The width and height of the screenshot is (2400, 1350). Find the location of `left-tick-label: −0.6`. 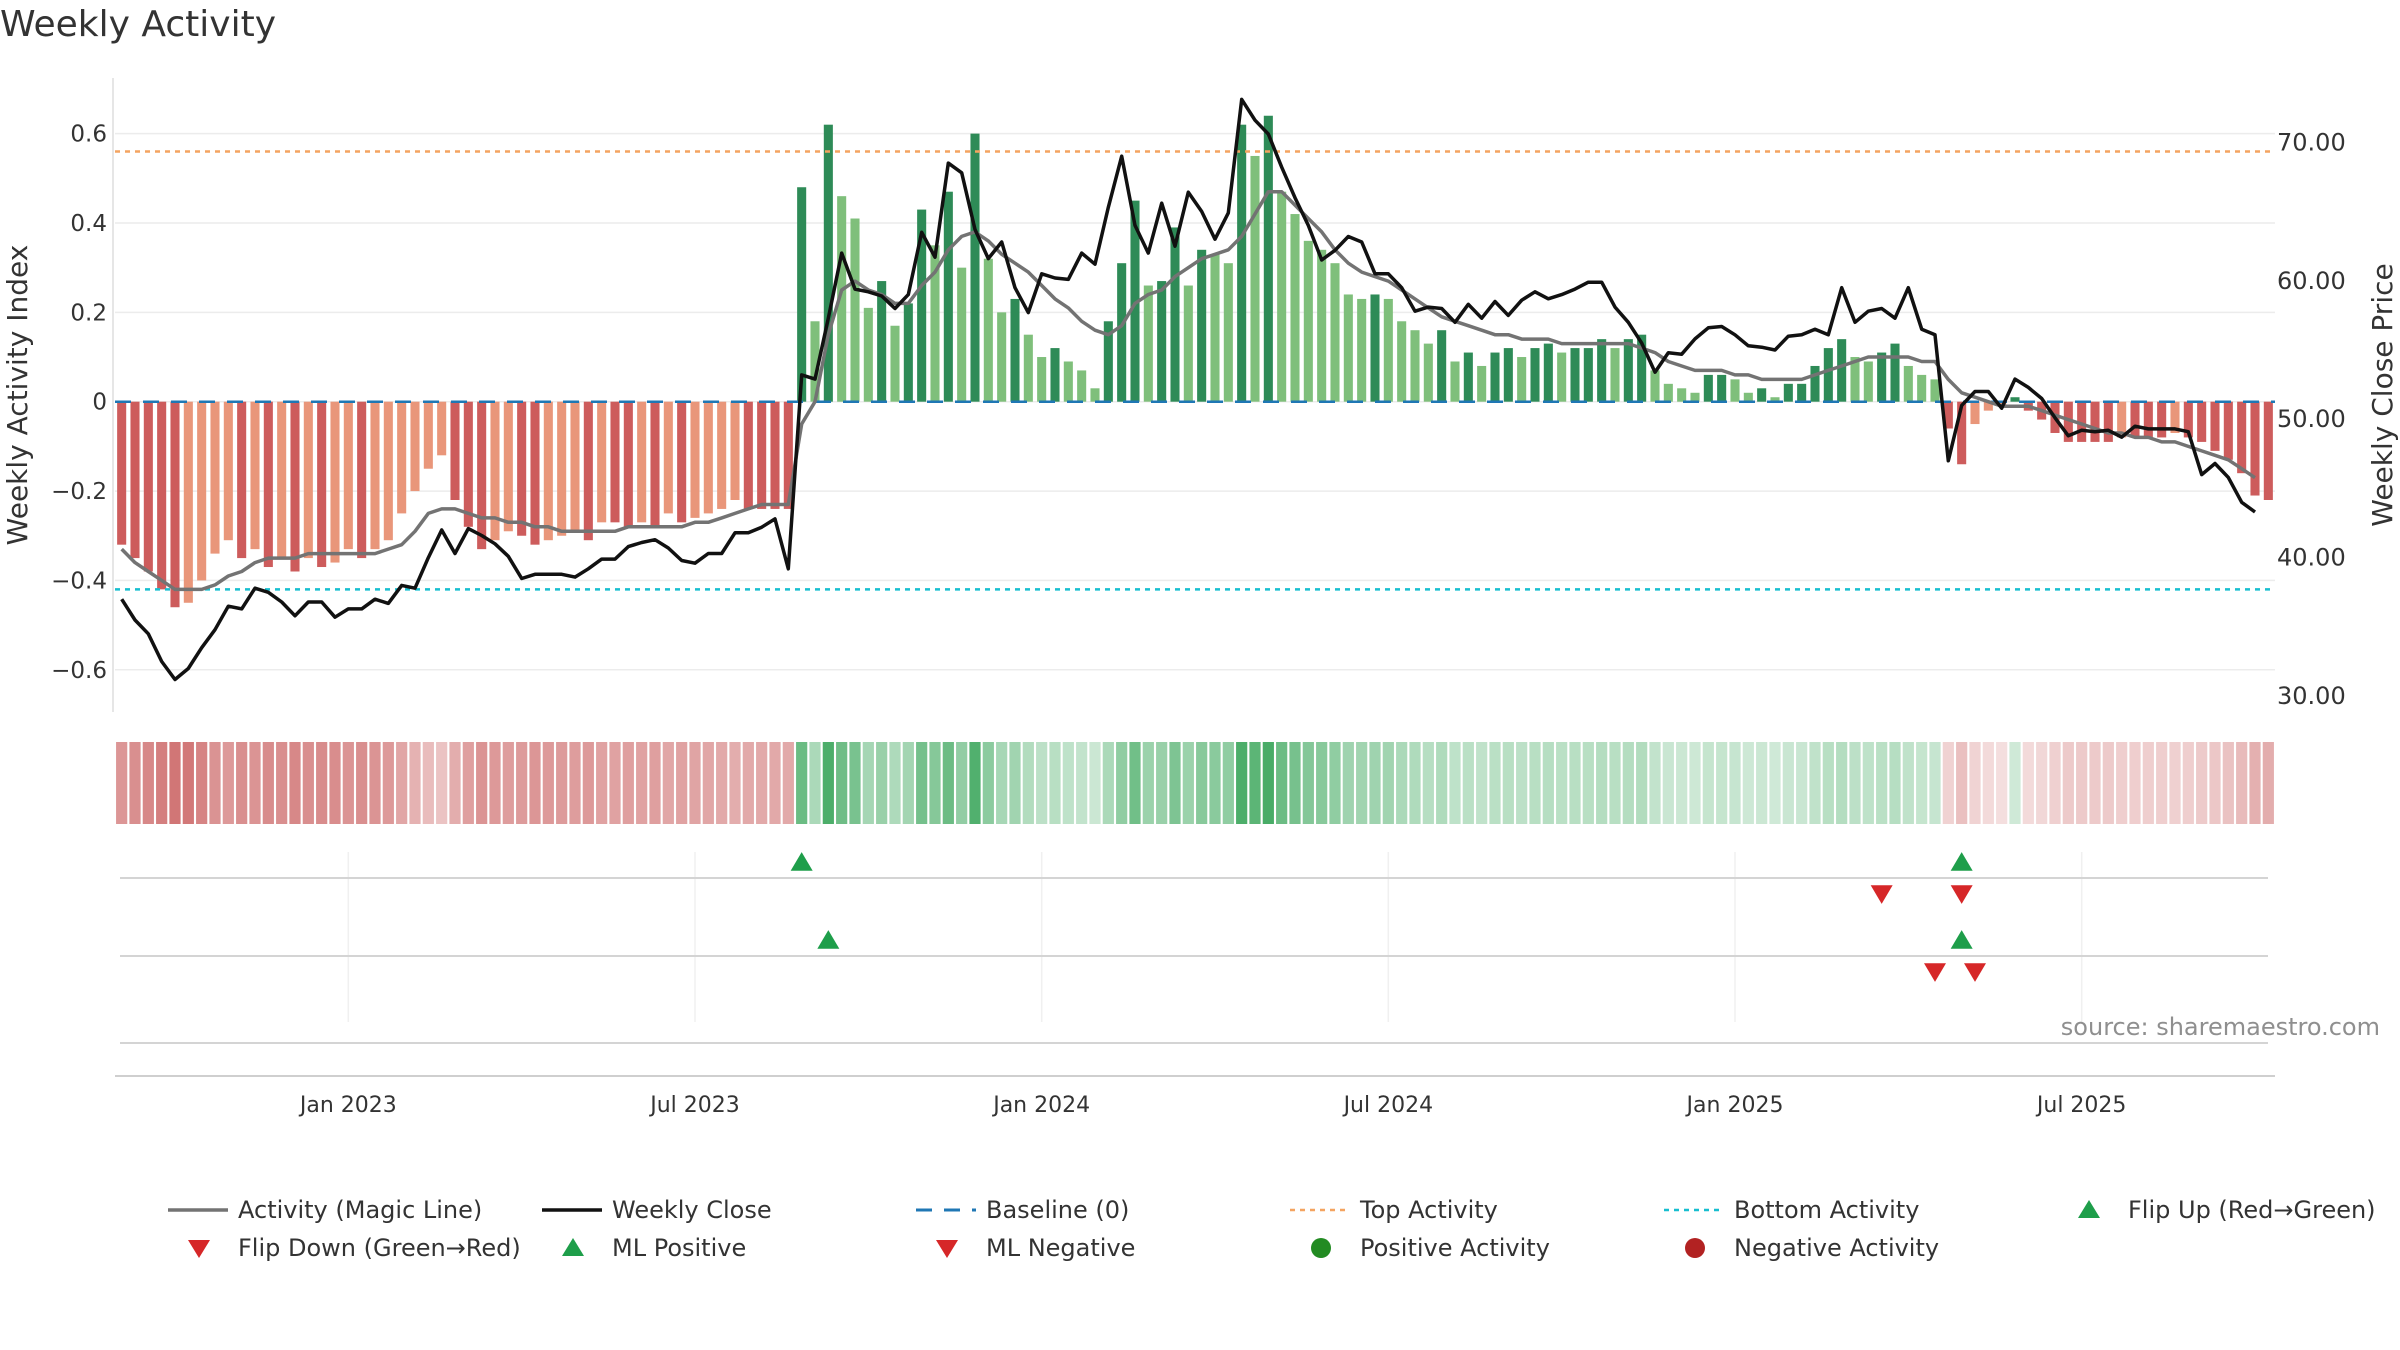

left-tick-label: −0.6 is located at coordinates (79, 671).